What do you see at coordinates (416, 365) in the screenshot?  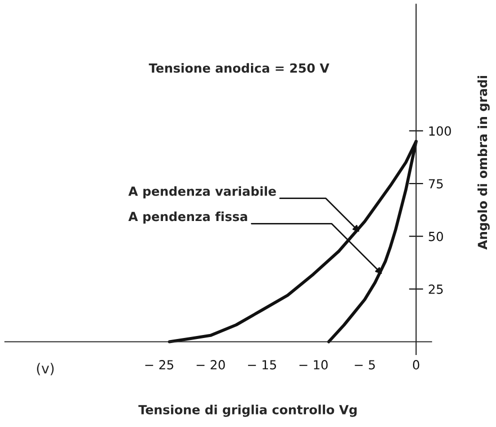 I see `x-tick-label: 0` at bounding box center [416, 365].